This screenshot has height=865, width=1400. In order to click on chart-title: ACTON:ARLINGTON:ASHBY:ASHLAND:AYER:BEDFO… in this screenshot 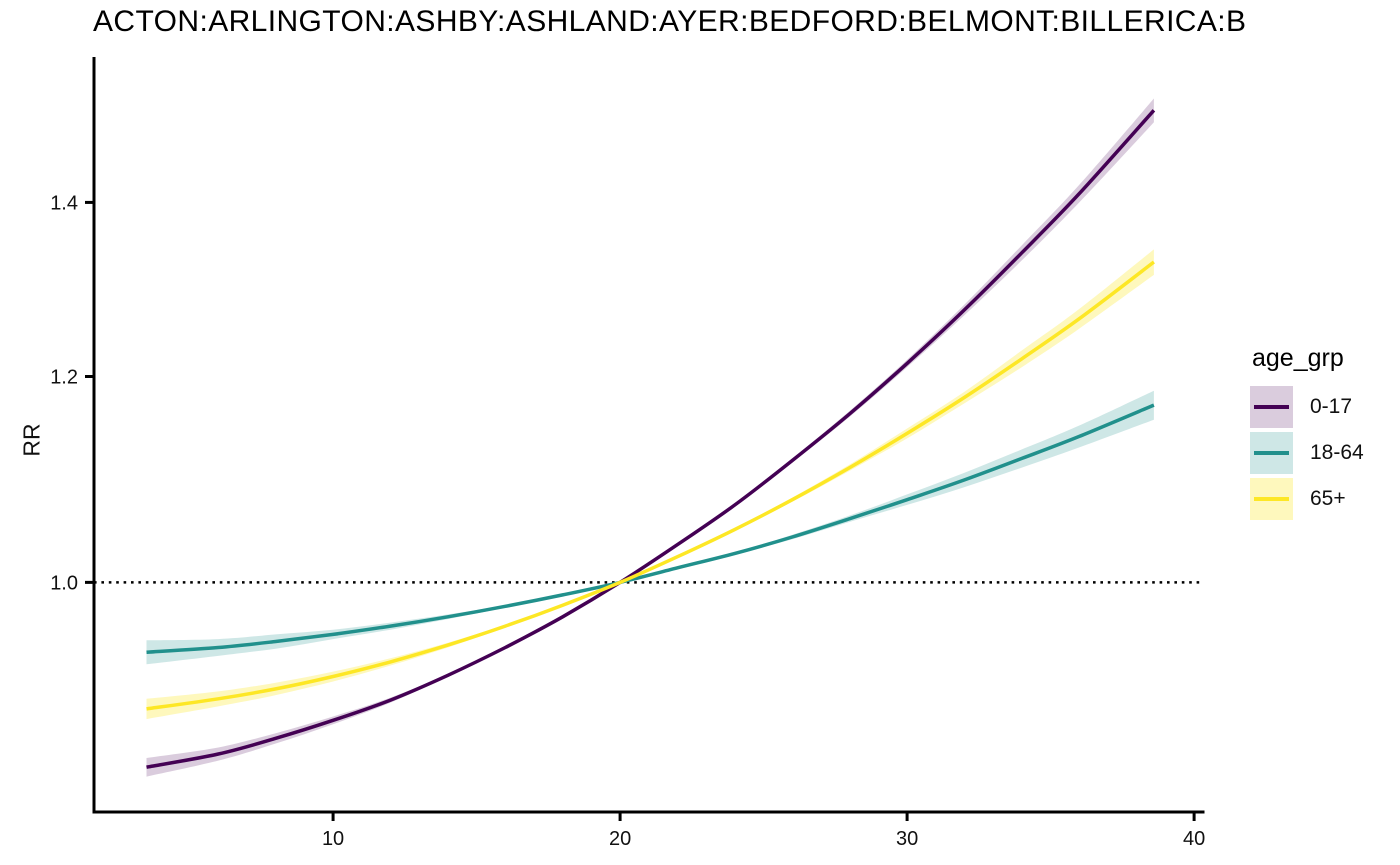, I will do `click(670, 21)`.